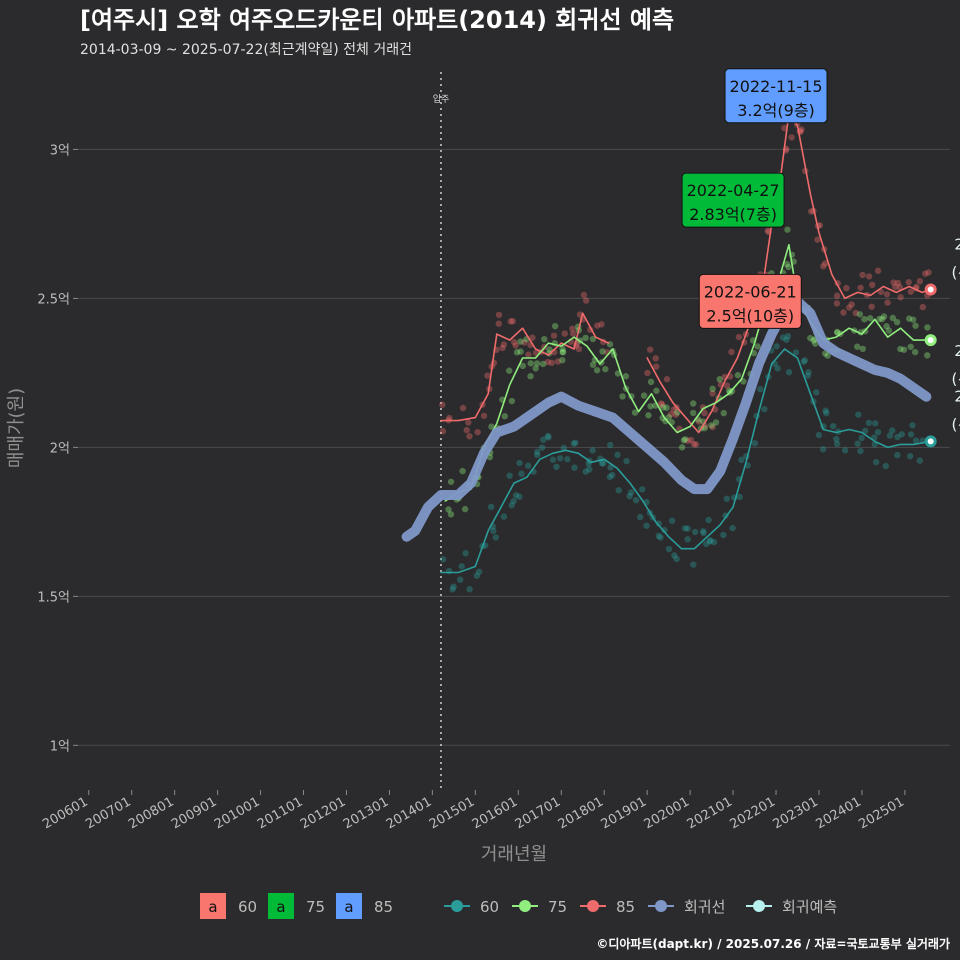  I want to click on end-label-unit: (~85㎡), so click(955, 272).